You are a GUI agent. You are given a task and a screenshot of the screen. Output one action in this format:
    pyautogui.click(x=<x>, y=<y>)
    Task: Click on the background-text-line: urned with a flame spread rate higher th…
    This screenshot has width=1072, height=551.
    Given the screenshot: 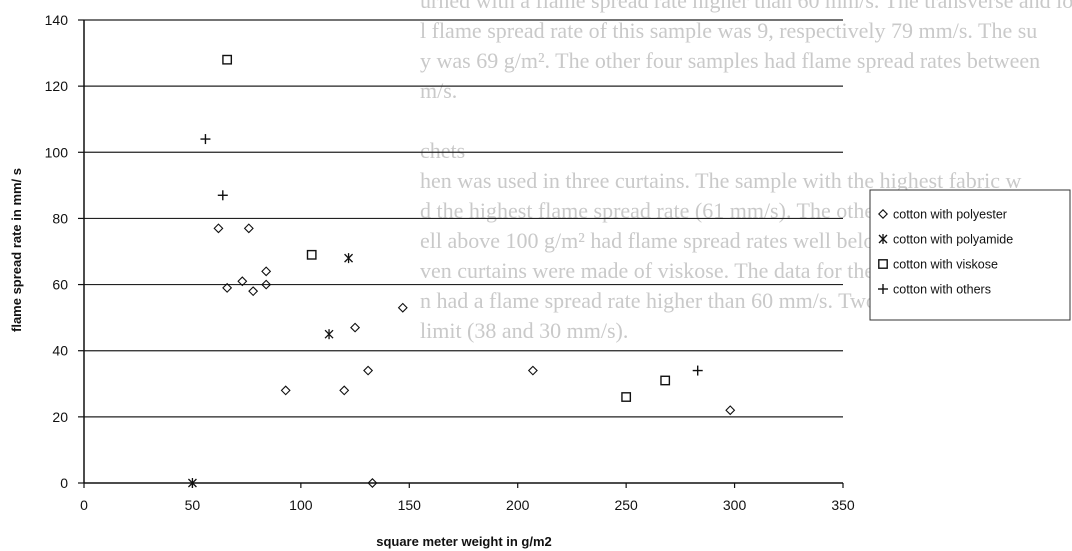 What is the action you would take?
    pyautogui.click(x=746, y=6)
    